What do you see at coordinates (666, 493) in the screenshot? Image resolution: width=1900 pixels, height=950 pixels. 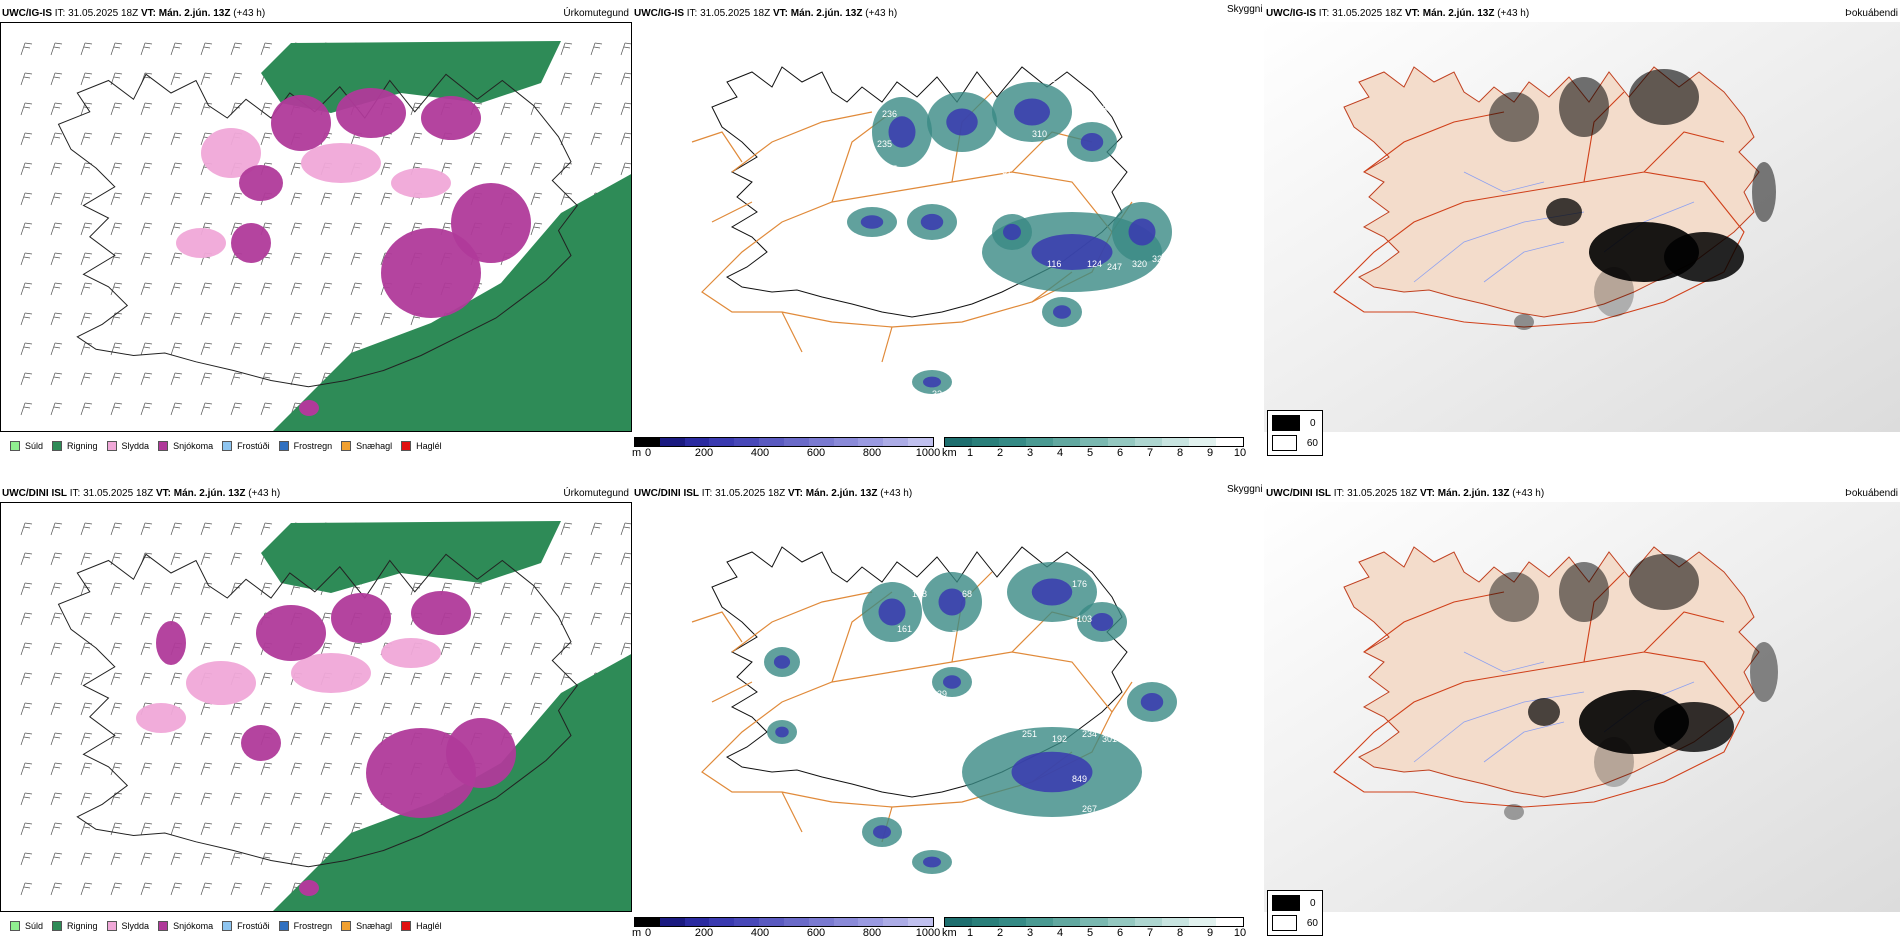 I see `model-name: UWC/DINI ISL` at bounding box center [666, 493].